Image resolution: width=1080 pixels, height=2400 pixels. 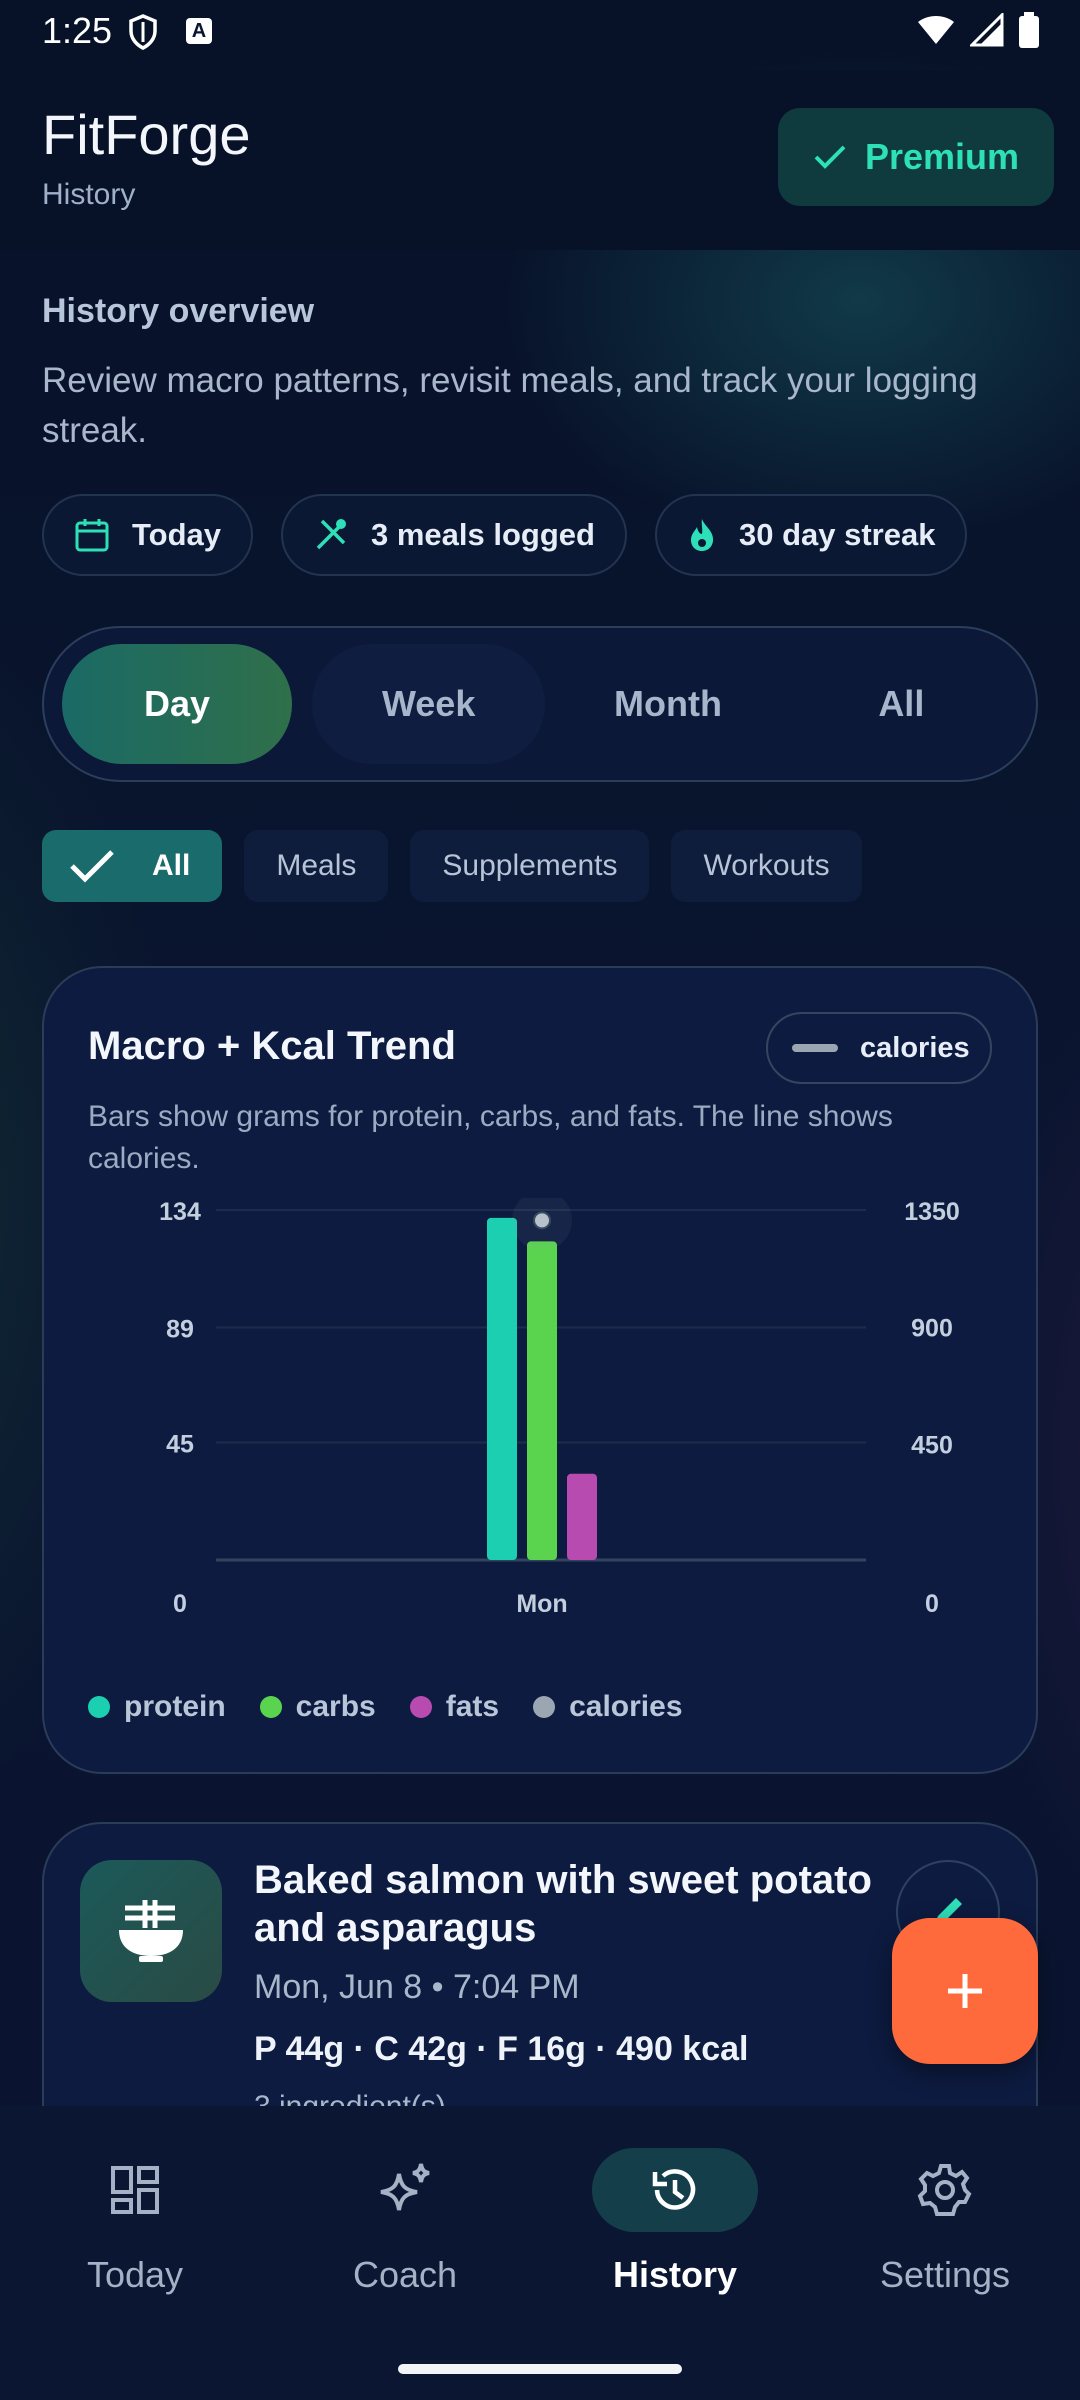 I want to click on y-left-tick-label: 45, so click(x=180, y=1444).